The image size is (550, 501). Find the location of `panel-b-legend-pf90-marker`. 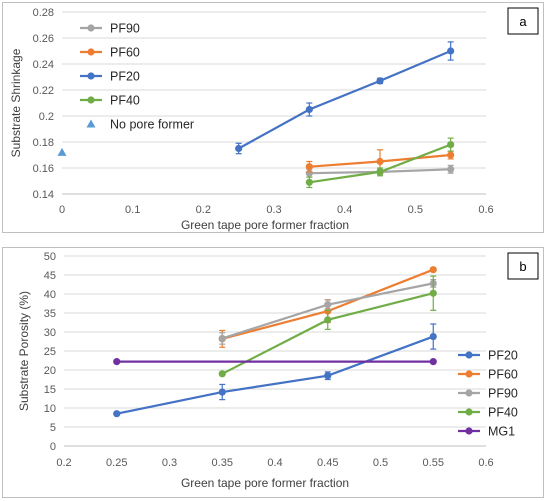

panel-b-legend-pf90-marker is located at coordinates (469, 393).